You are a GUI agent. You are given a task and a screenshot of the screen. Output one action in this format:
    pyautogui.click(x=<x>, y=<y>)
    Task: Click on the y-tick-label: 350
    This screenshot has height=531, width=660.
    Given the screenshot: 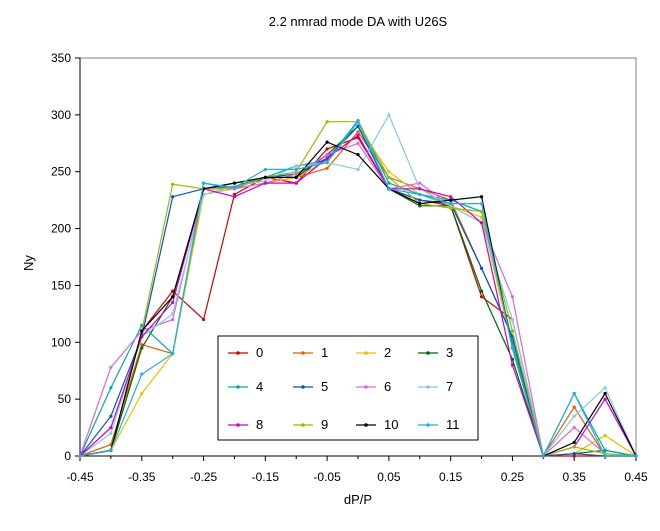 What is the action you would take?
    pyautogui.click(x=61, y=58)
    